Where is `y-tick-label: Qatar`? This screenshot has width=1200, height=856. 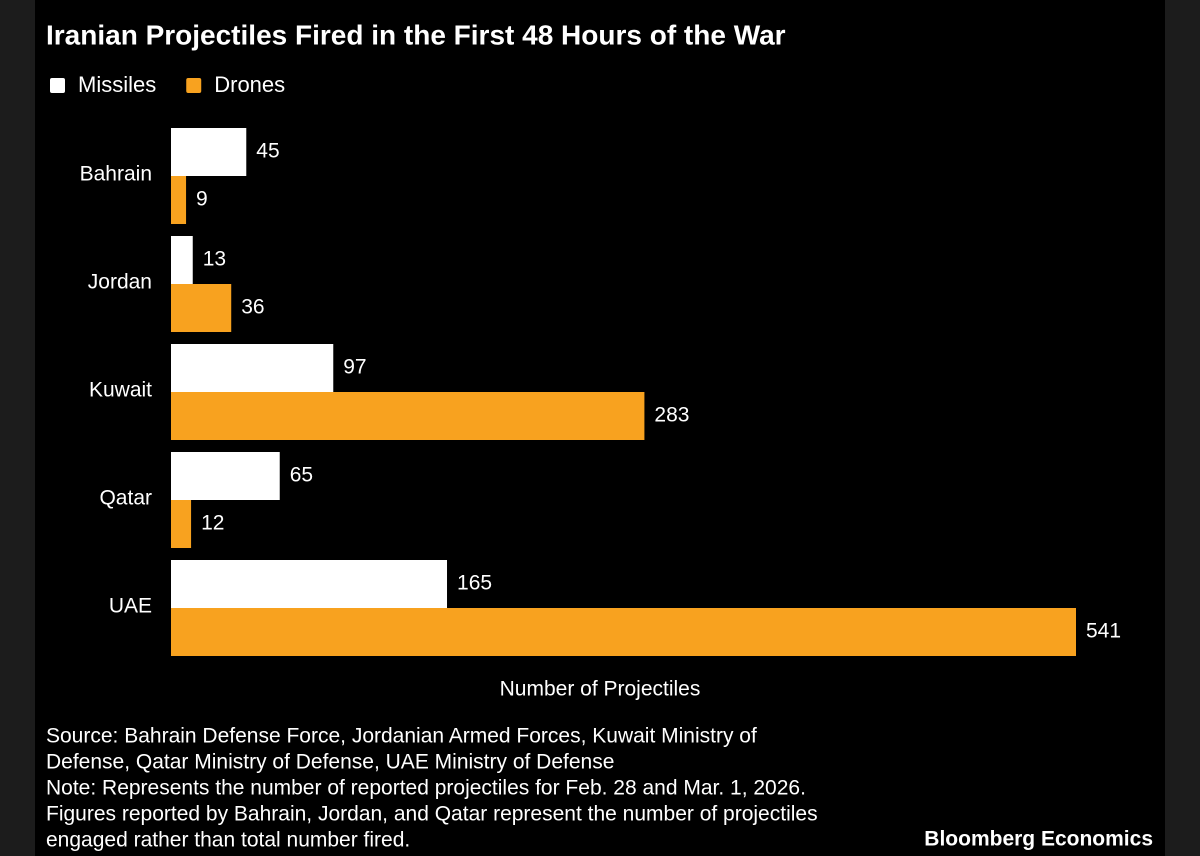
y-tick-label: Qatar is located at coordinates (125, 498).